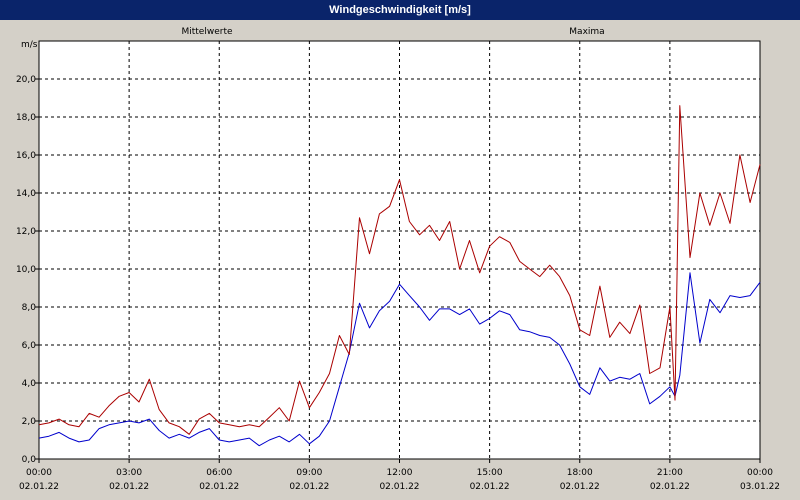  I want to click on y-tick-label: 2,0, so click(29, 422).